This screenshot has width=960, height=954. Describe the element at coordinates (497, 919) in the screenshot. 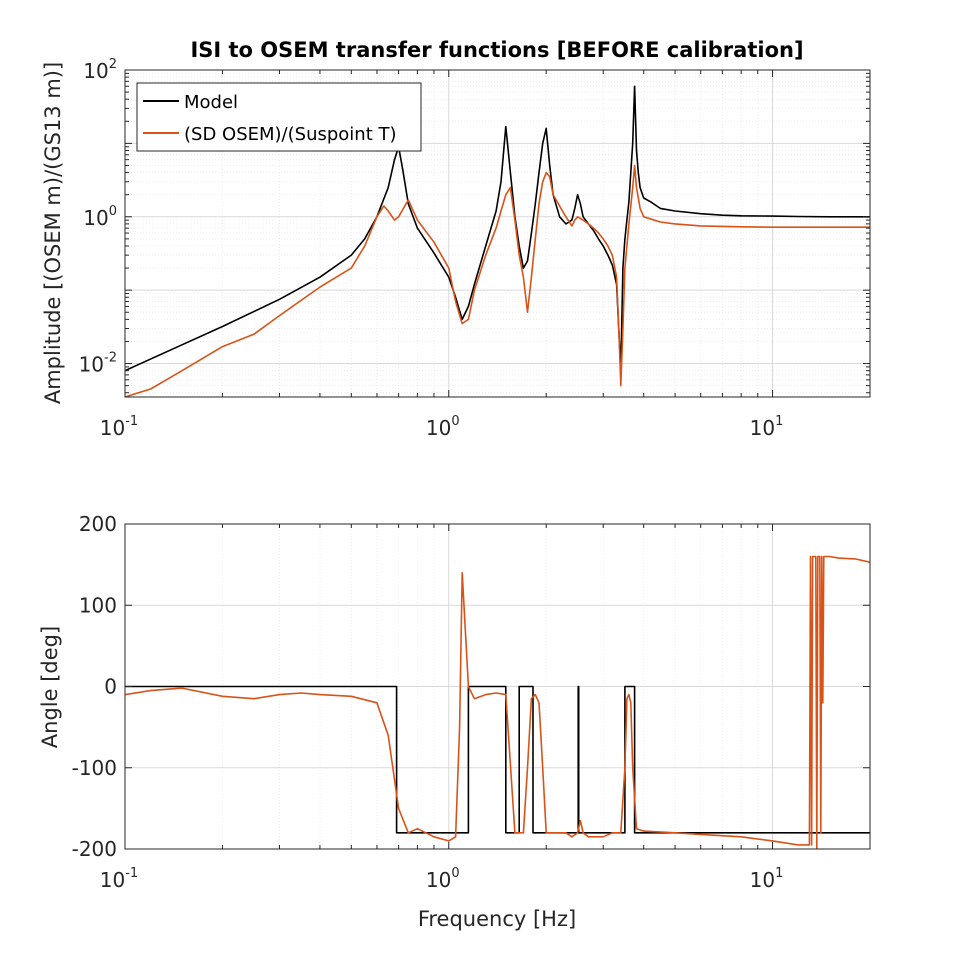

I see `x-axis-label: Frequency [Hz]` at that location.